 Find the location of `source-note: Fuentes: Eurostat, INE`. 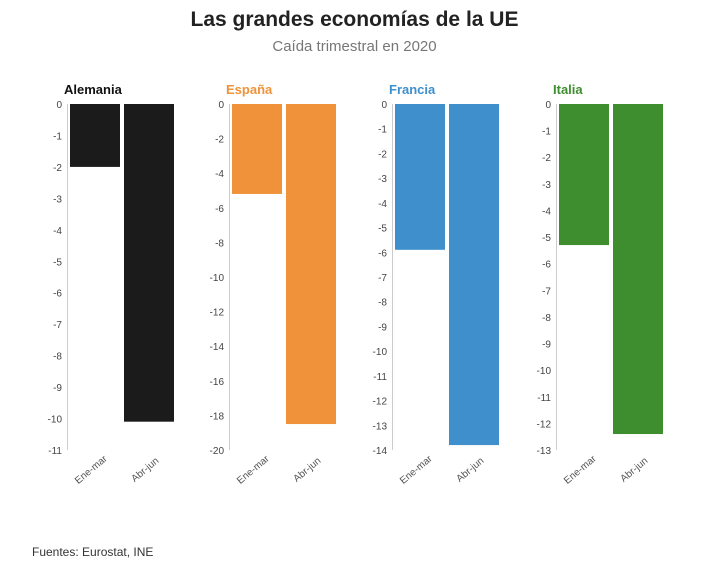

source-note: Fuentes: Eurostat, INE is located at coordinates (93, 552).